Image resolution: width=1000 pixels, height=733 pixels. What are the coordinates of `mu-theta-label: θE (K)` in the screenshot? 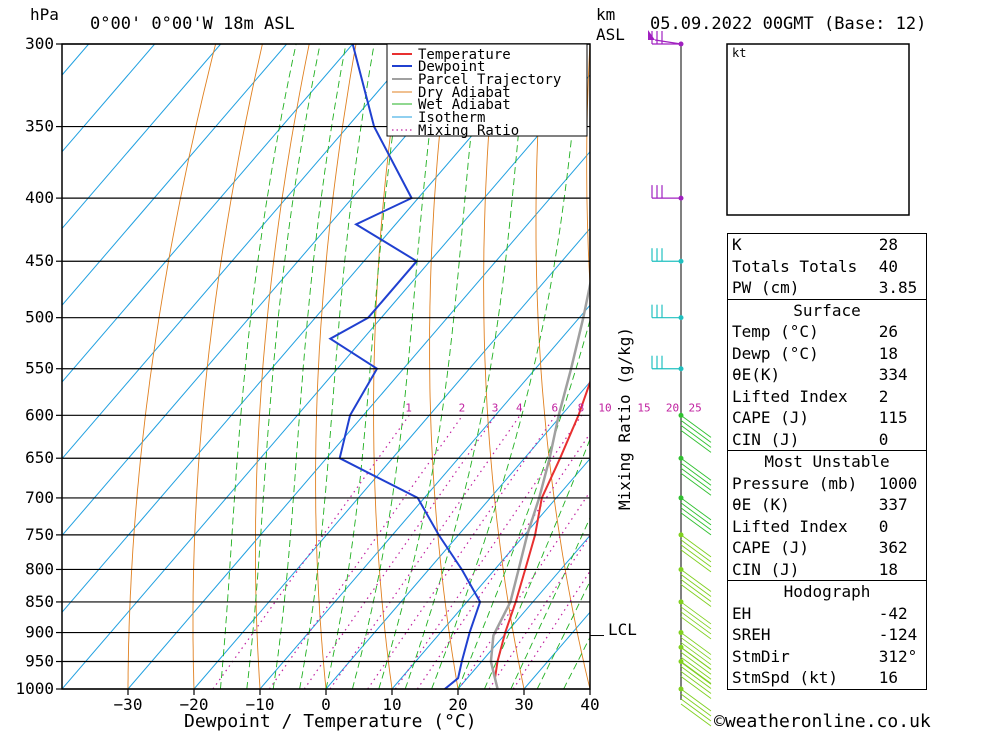 It's located at (800, 505).